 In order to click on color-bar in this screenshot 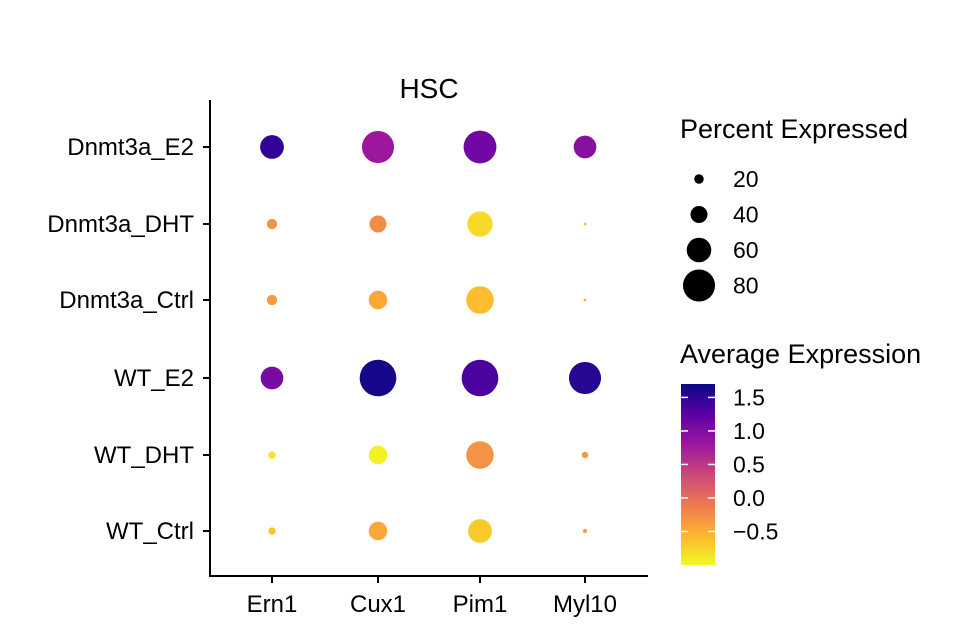, I will do `click(698, 474)`.